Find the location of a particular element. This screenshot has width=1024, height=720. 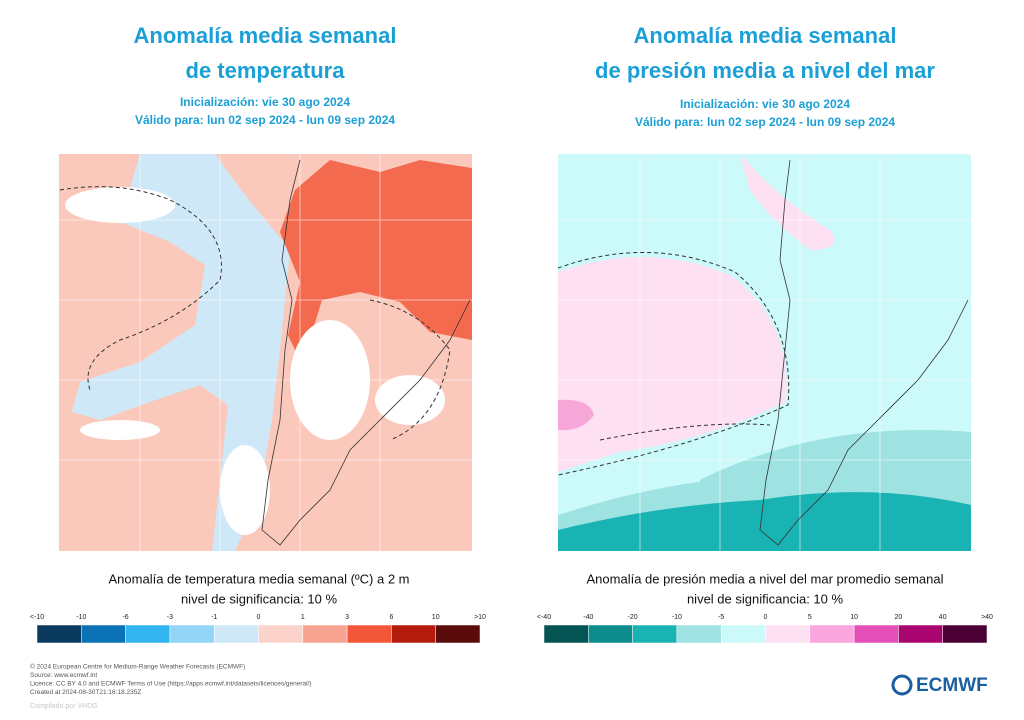

footer-line: Source: www.ecmwf.int is located at coordinates (63, 675).